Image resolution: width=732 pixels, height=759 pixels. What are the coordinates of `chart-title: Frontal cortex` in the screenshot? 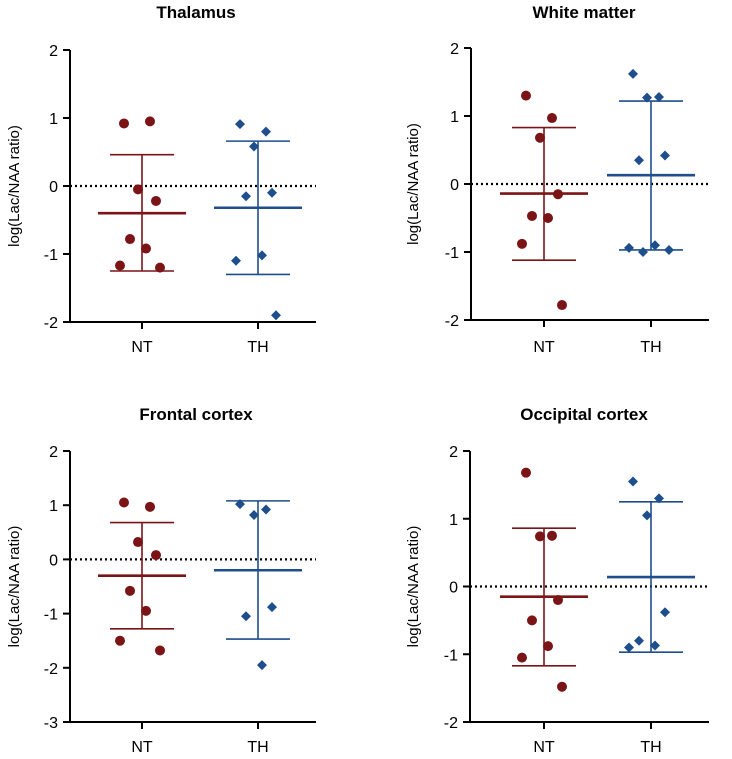 It's located at (196, 414).